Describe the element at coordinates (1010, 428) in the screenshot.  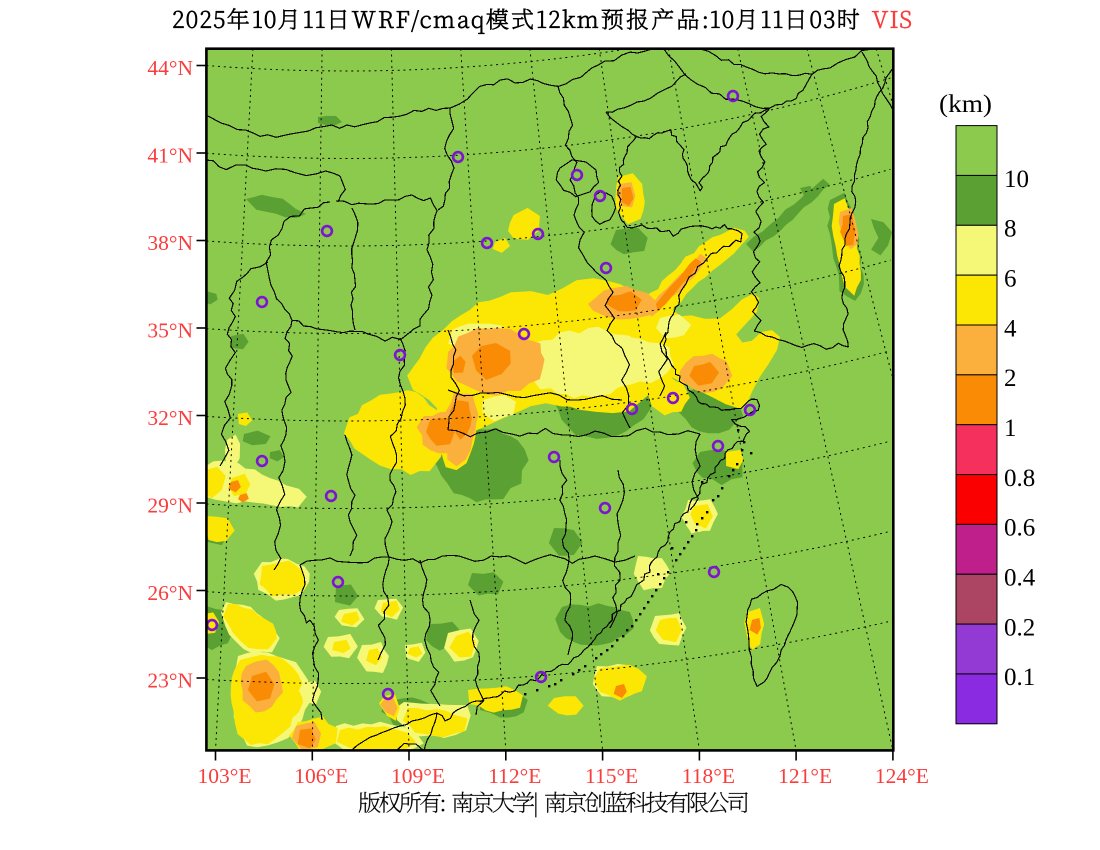
I see `svg-text: 1` at that location.